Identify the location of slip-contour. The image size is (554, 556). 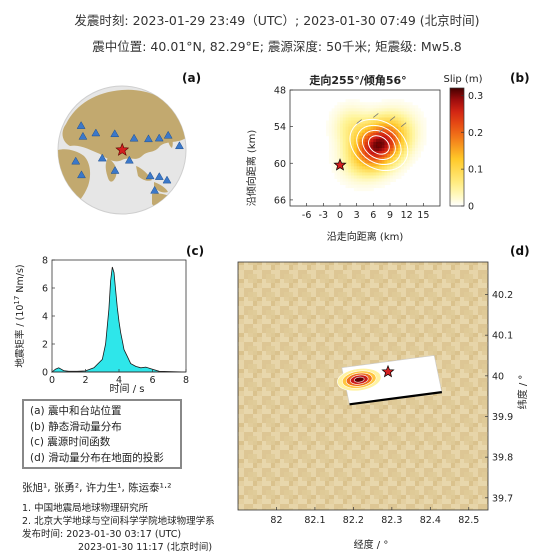
(378, 145).